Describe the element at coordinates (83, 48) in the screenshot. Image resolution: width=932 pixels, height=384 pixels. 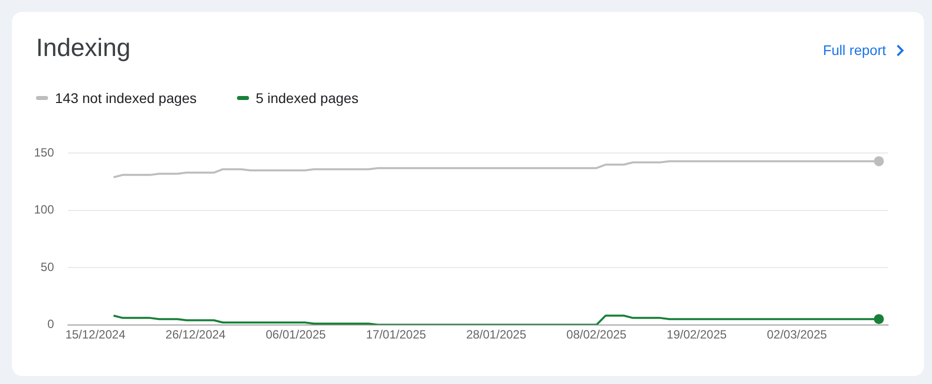
I see `chart-title: Indexing` at that location.